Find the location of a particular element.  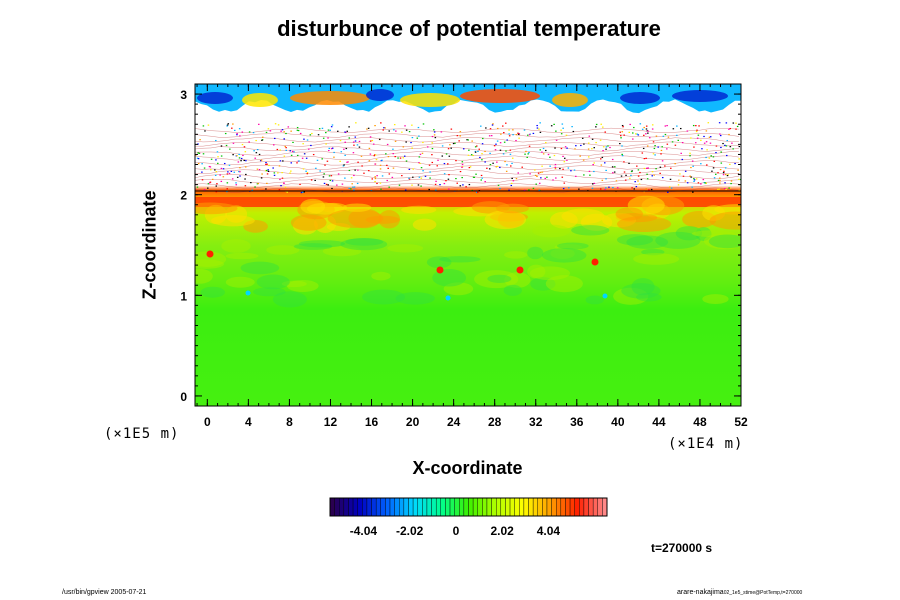

hot-spot is located at coordinates (210, 254).